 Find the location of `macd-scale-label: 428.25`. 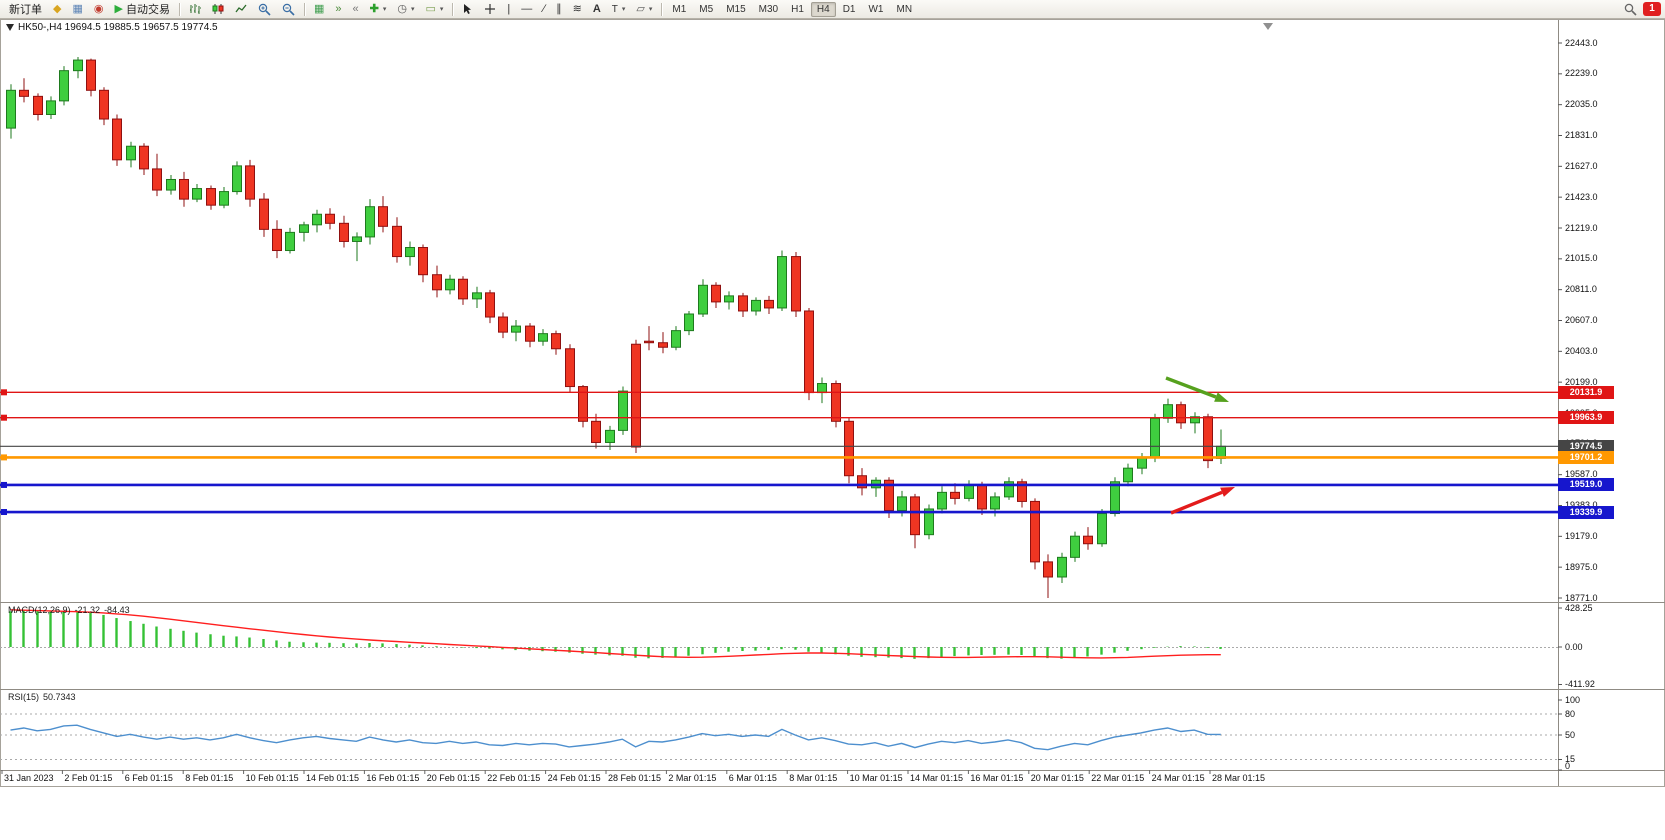

macd-scale-label: 428.25 is located at coordinates (1579, 607).